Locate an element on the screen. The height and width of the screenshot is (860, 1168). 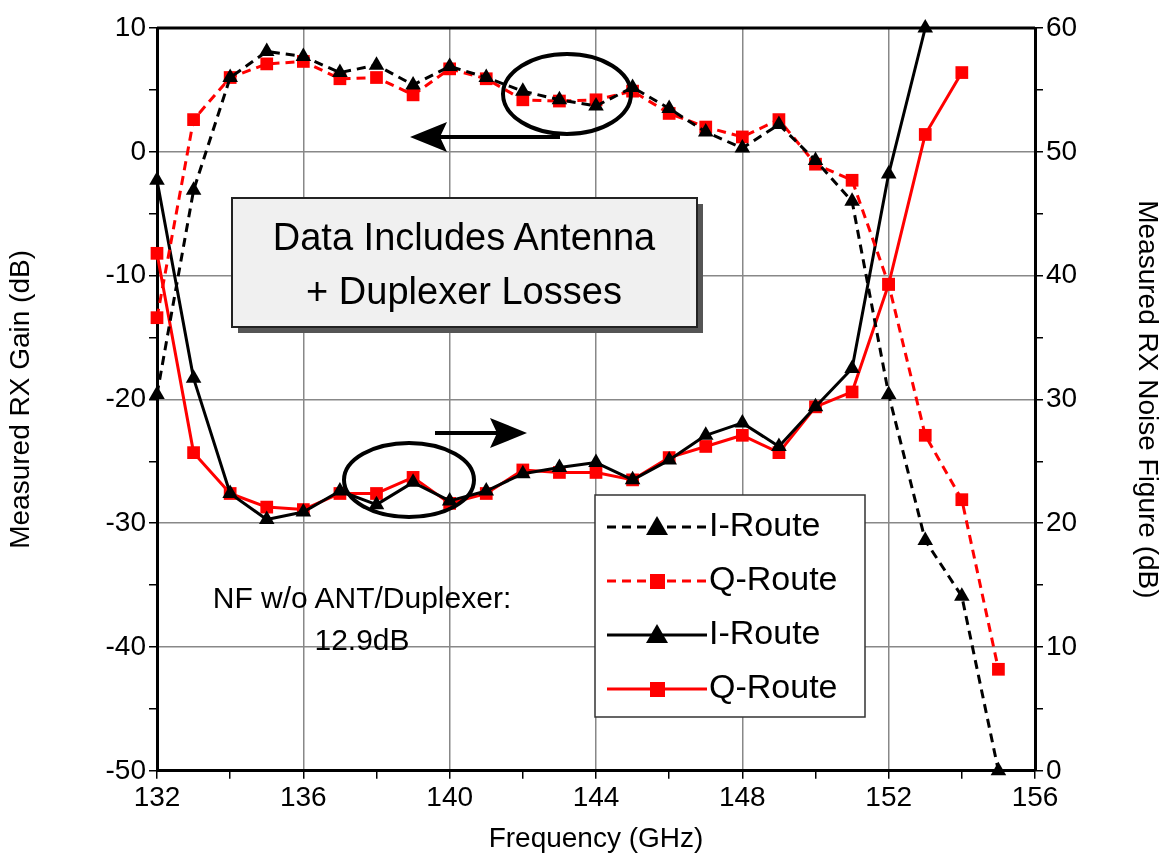
x-tick-label: 136 is located at coordinates (303, 797).